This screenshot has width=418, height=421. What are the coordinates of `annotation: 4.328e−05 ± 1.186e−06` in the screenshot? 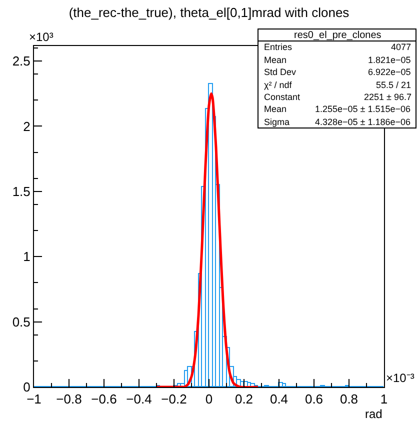 It's located at (363, 122).